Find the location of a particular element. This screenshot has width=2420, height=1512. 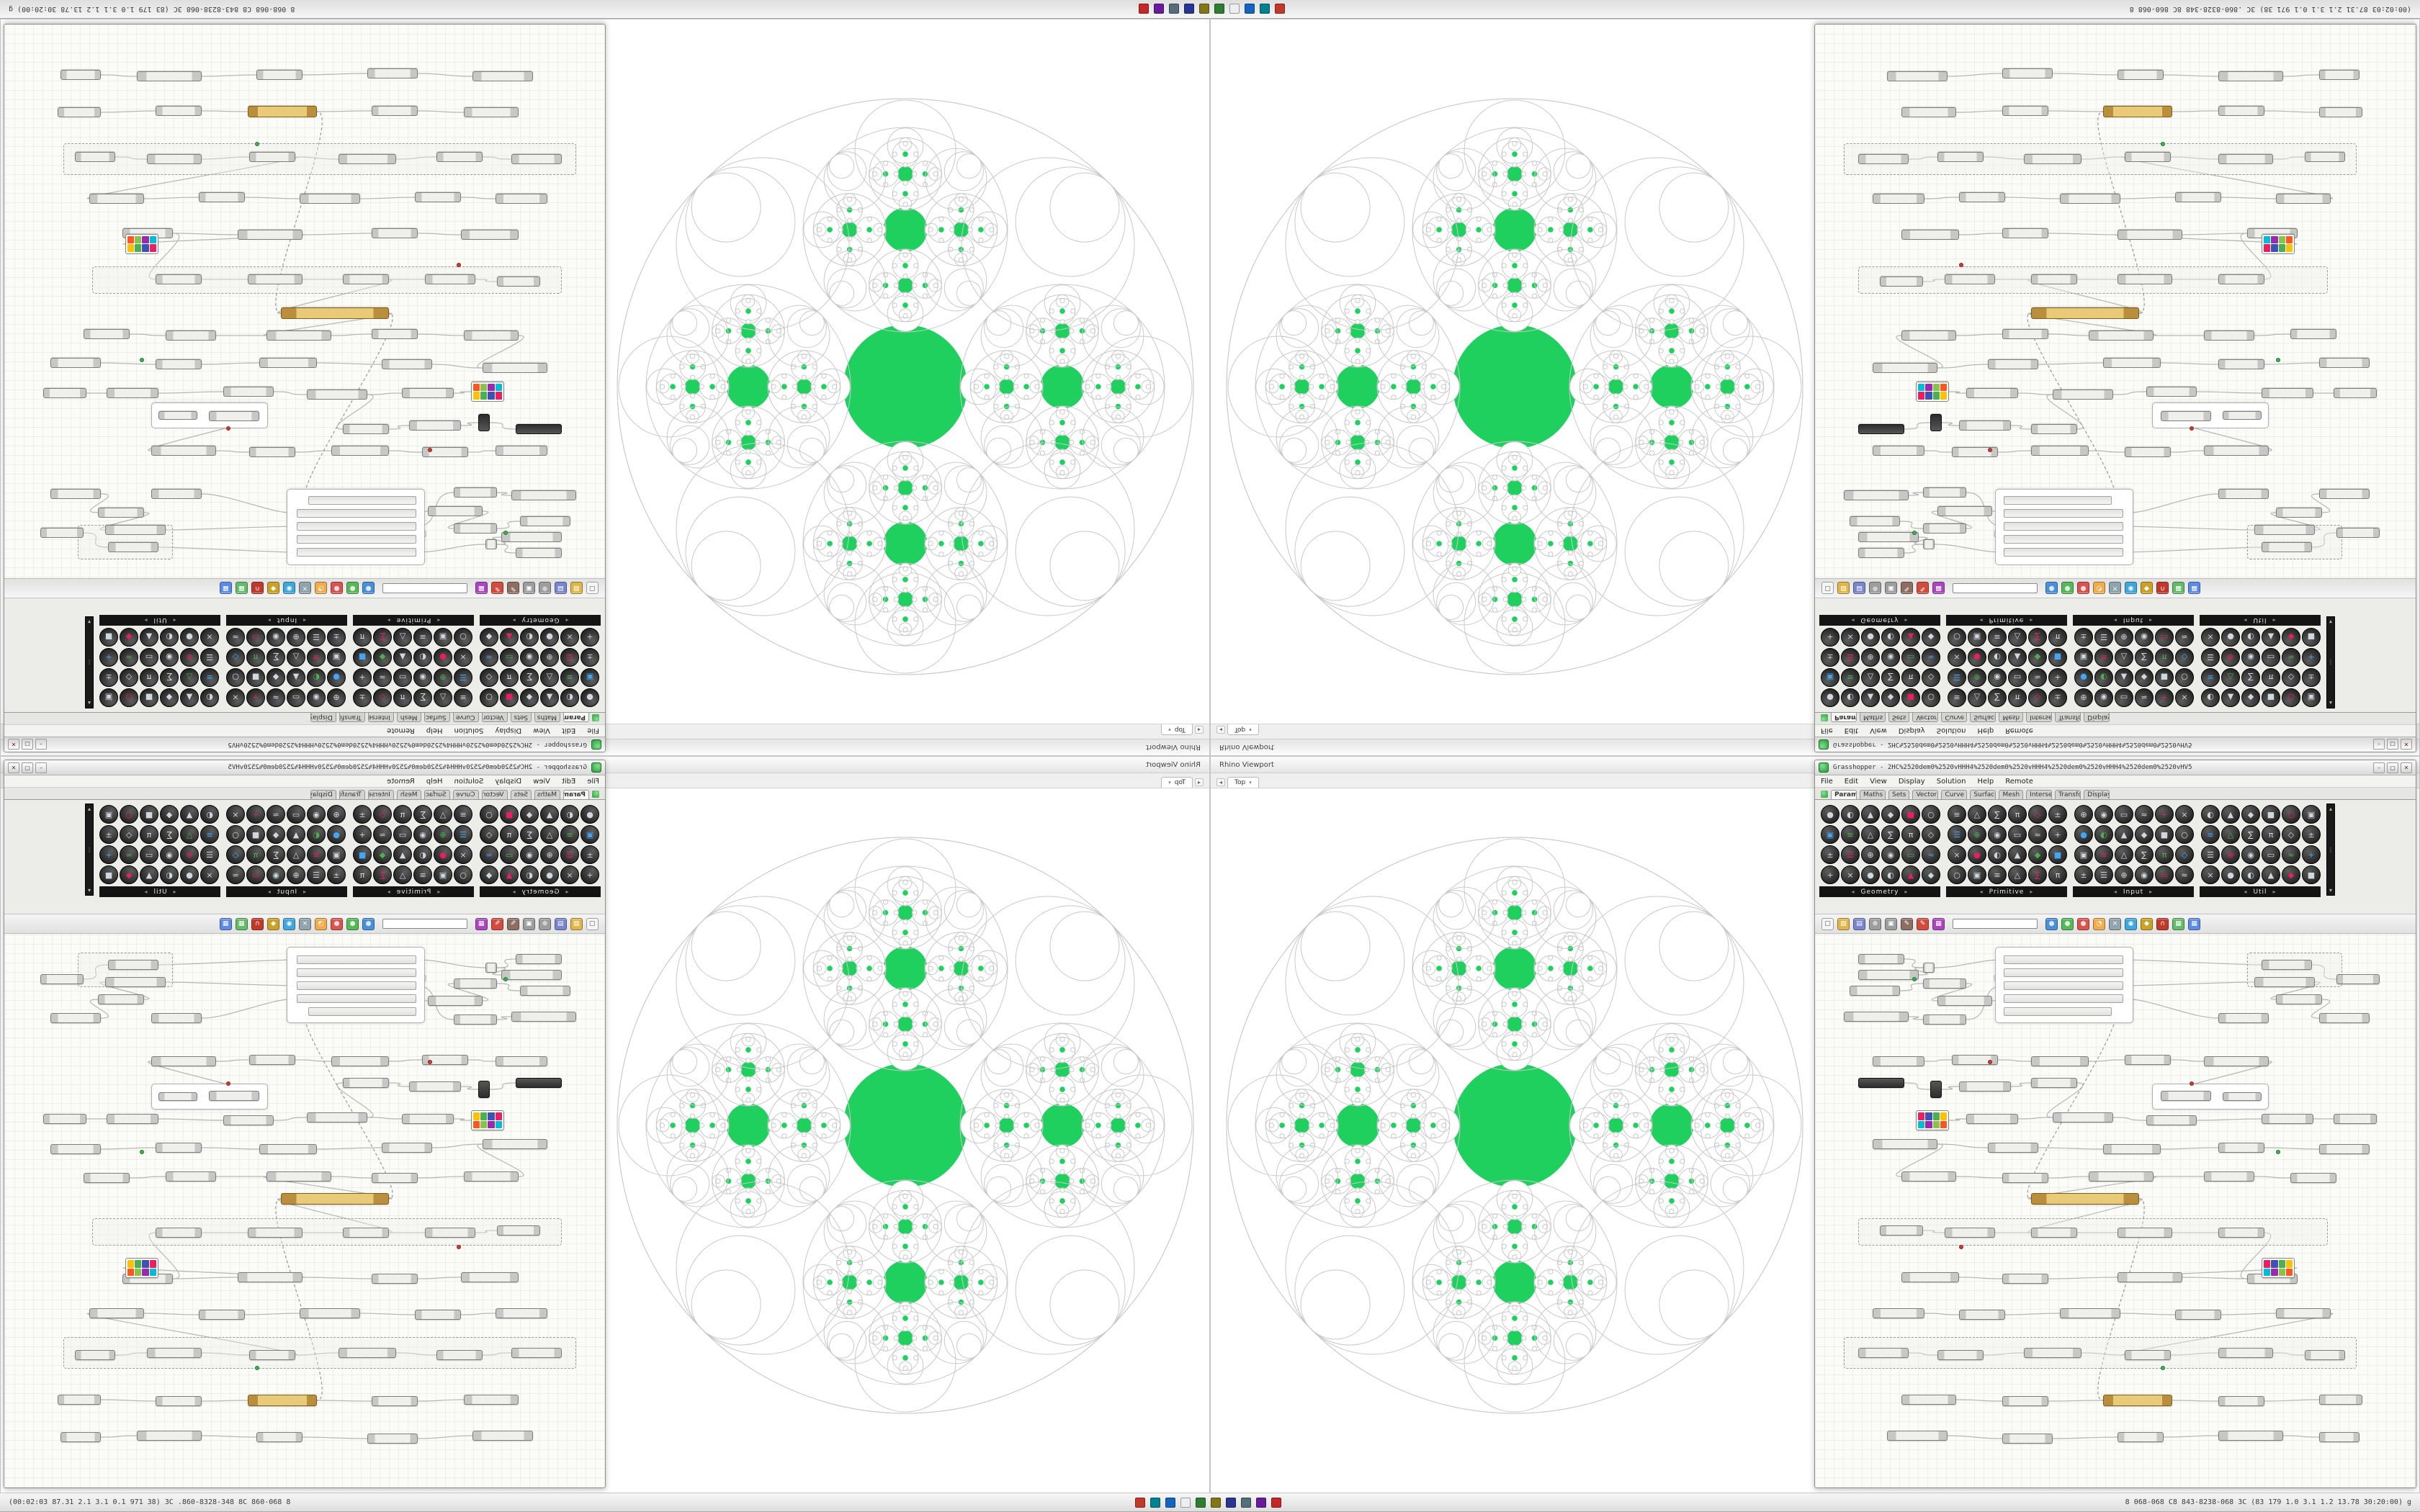

component-icon: ∑ is located at coordinates (2144, 657).